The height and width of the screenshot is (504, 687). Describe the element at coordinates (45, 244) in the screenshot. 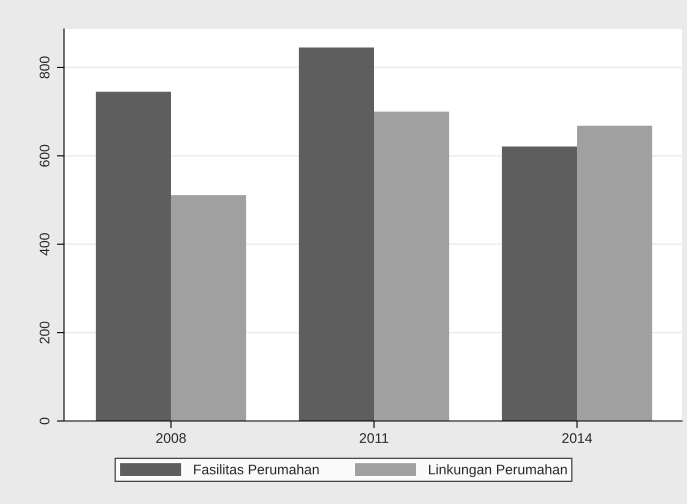

I see `y-tick-label: 400` at that location.